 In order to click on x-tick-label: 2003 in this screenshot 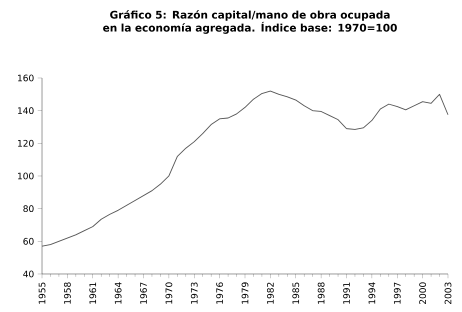, I will do `click(448, 293)`.